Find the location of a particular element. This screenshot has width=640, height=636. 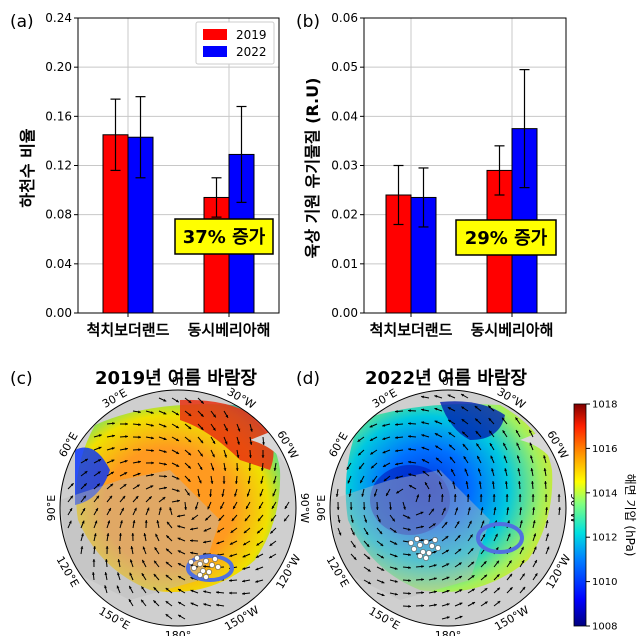

panel-b-callout-text: 29% 증가 is located at coordinates (506, 238).